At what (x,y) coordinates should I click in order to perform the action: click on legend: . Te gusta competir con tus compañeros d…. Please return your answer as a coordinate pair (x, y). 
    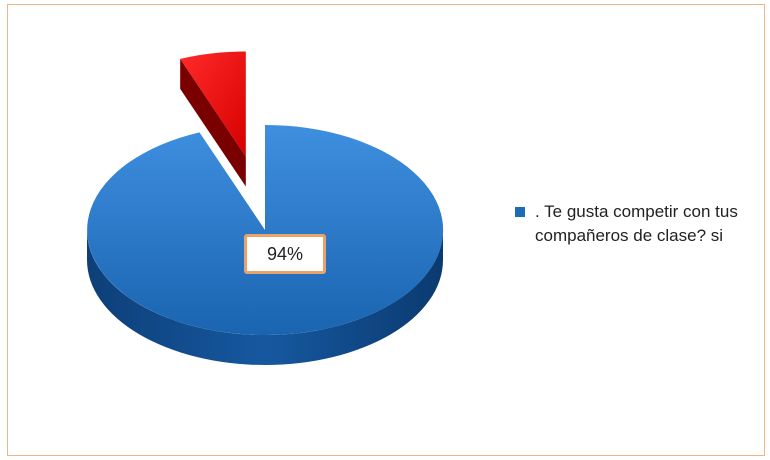
    Looking at the image, I should click on (632, 224).